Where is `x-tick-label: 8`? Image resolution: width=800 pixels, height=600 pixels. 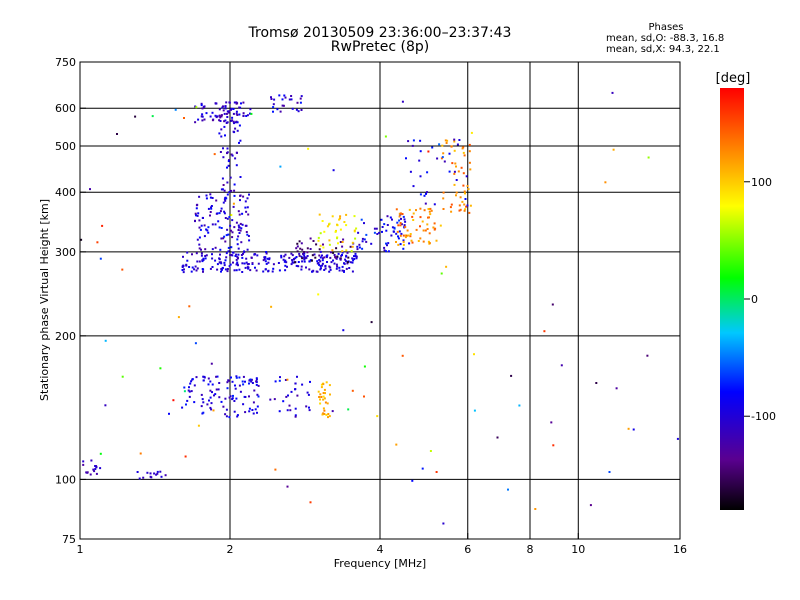 x-tick-label: 8 is located at coordinates (530, 549).